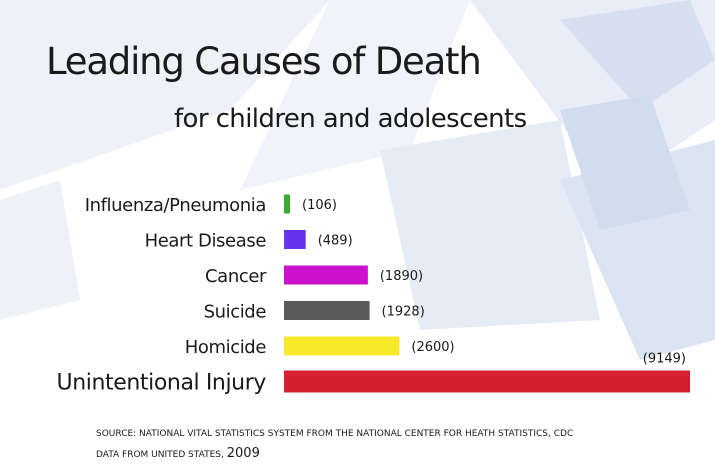 The width and height of the screenshot is (715, 476). I want to click on value-label: (9149), so click(664, 359).